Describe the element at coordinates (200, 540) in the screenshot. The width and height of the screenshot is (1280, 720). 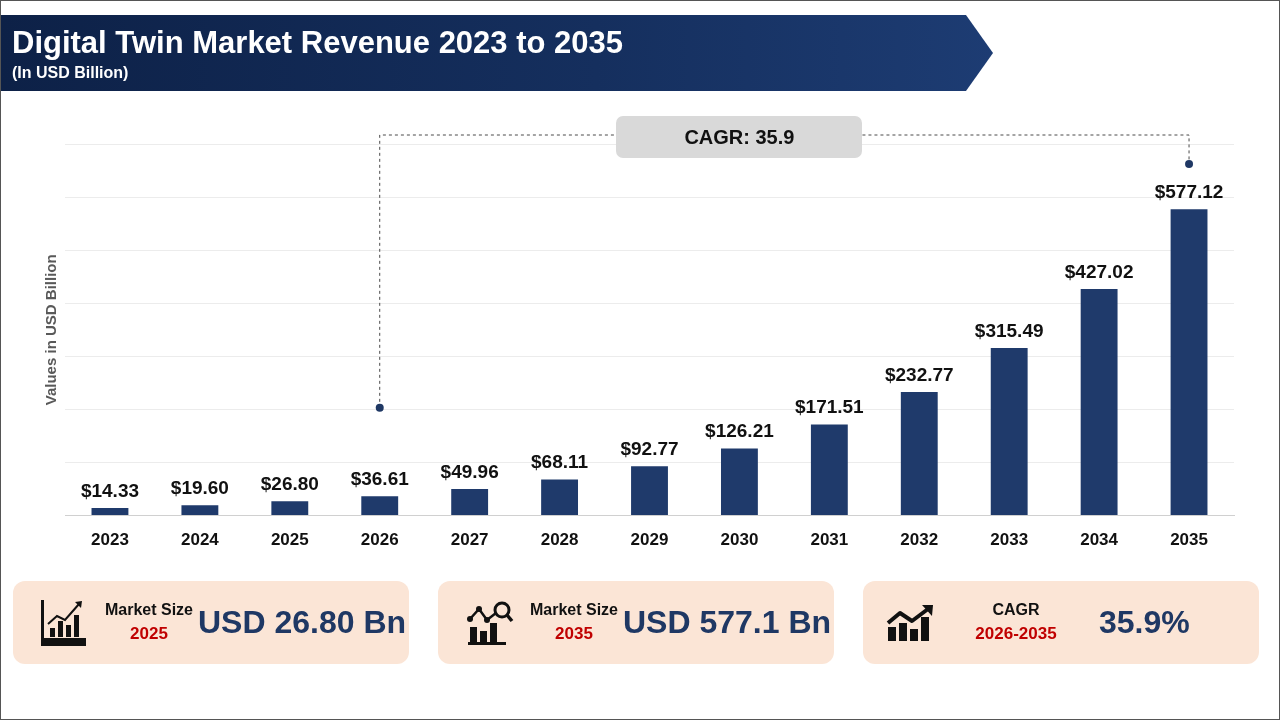
I see `x-tick-label: 2024` at that location.